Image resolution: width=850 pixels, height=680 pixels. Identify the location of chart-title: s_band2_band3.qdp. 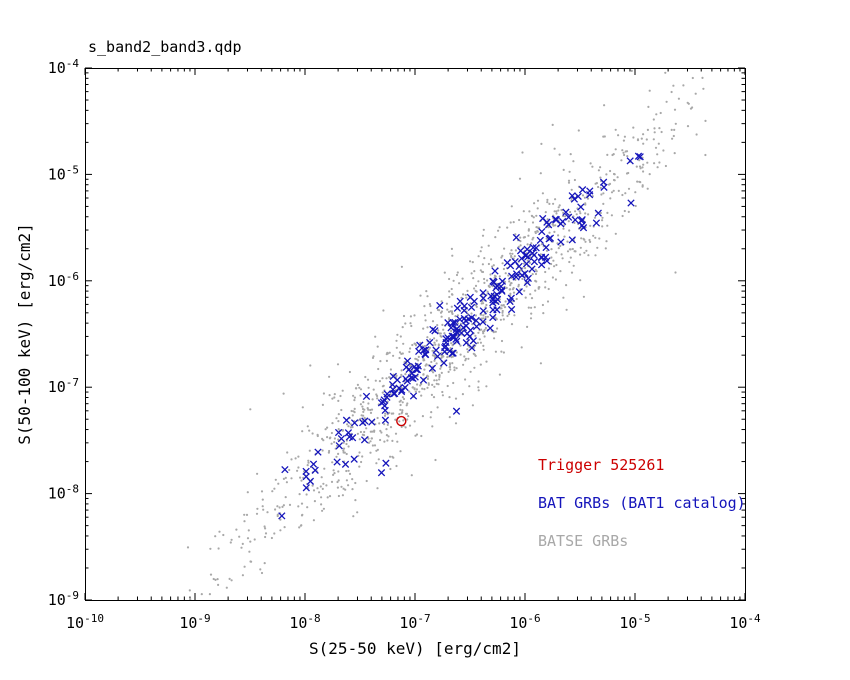
(165, 47).